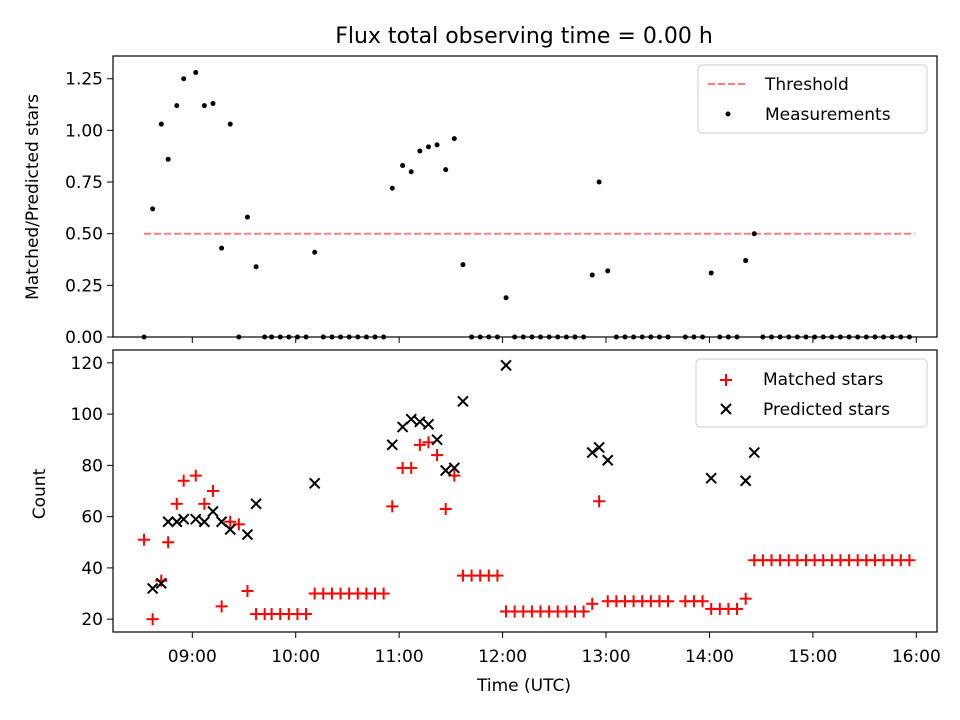  What do you see at coordinates (728, 114) in the screenshot?
I see `legend-measurements-swatch` at bounding box center [728, 114].